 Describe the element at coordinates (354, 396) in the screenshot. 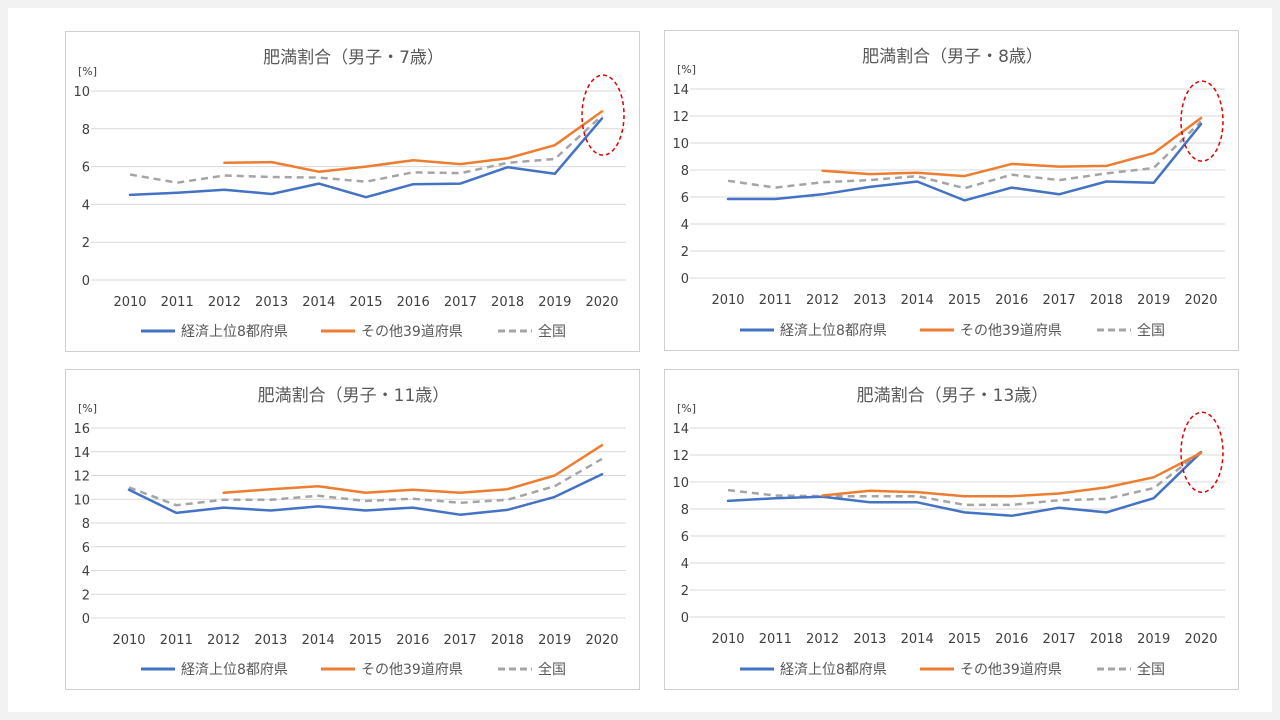

I see `chart-title: 肥満割合（男子・11歳）` at that location.